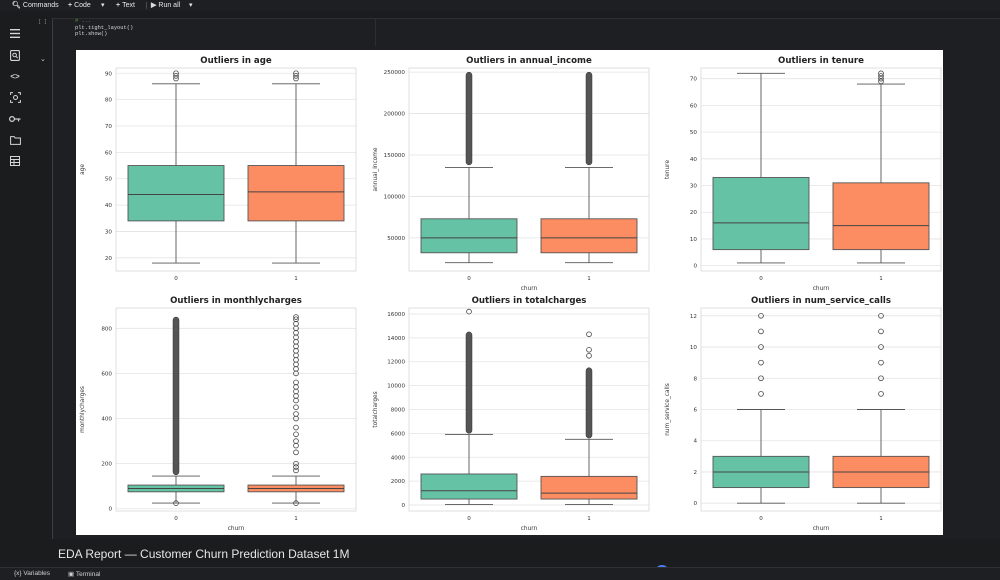  Describe the element at coordinates (500, 5) in the screenshot. I see `toolbar: 🔍︎ Commands + Code ▾ + Text ▶ Run all ▾` at that location.